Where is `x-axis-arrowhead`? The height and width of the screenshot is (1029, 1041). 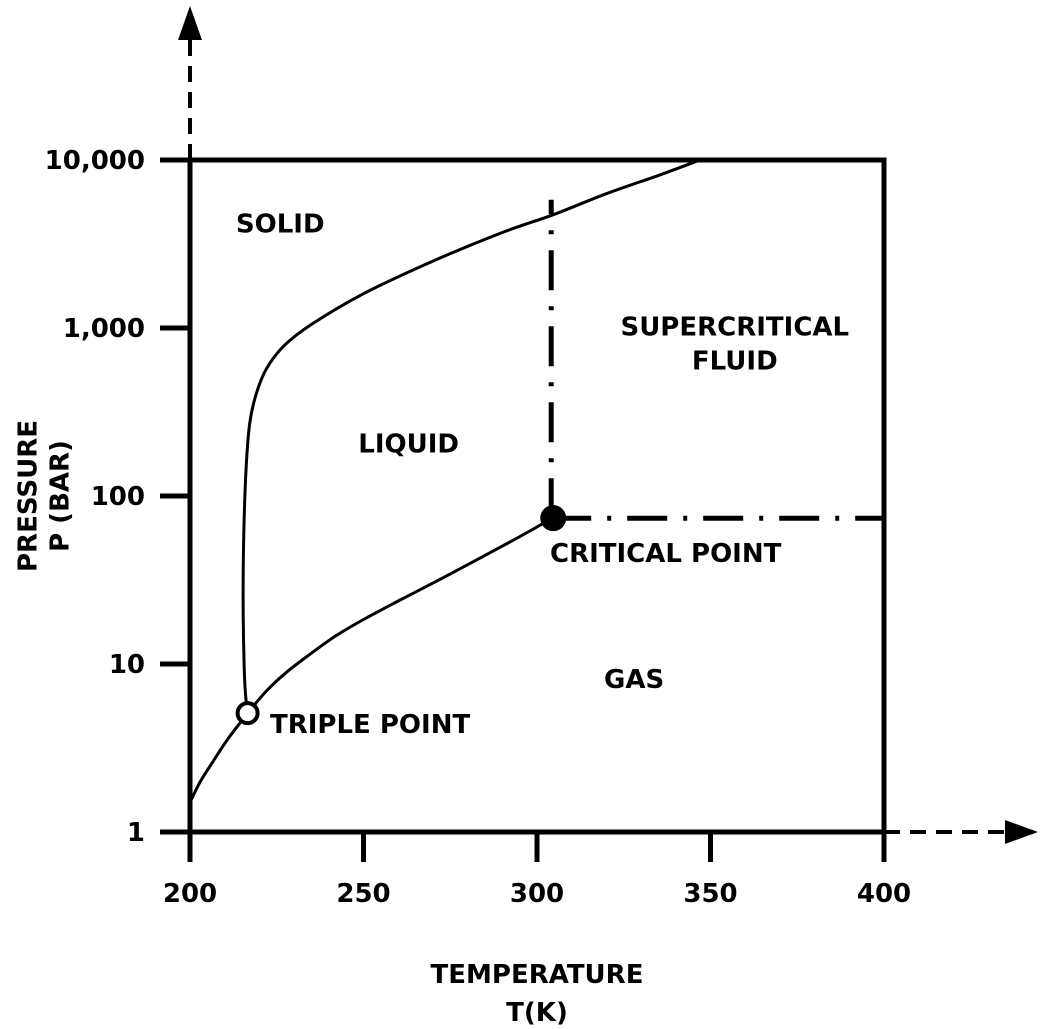
x-axis-arrowhead is located at coordinates (1021, 832).